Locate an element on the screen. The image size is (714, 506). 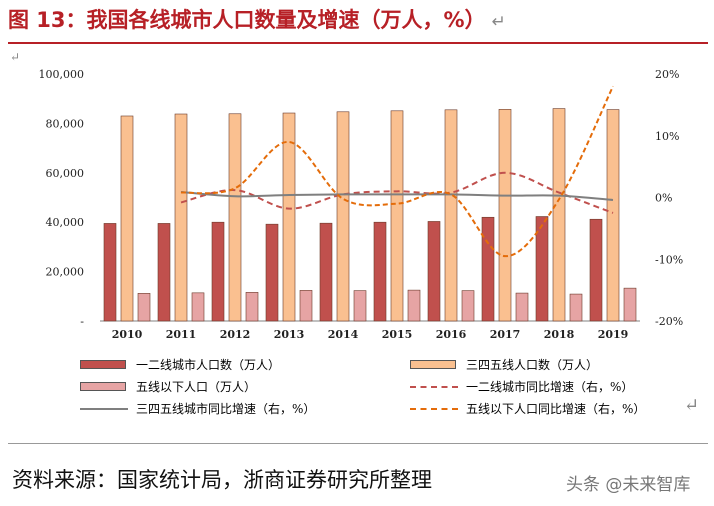
y-right-tick-label: -20% is located at coordinates (669, 321).